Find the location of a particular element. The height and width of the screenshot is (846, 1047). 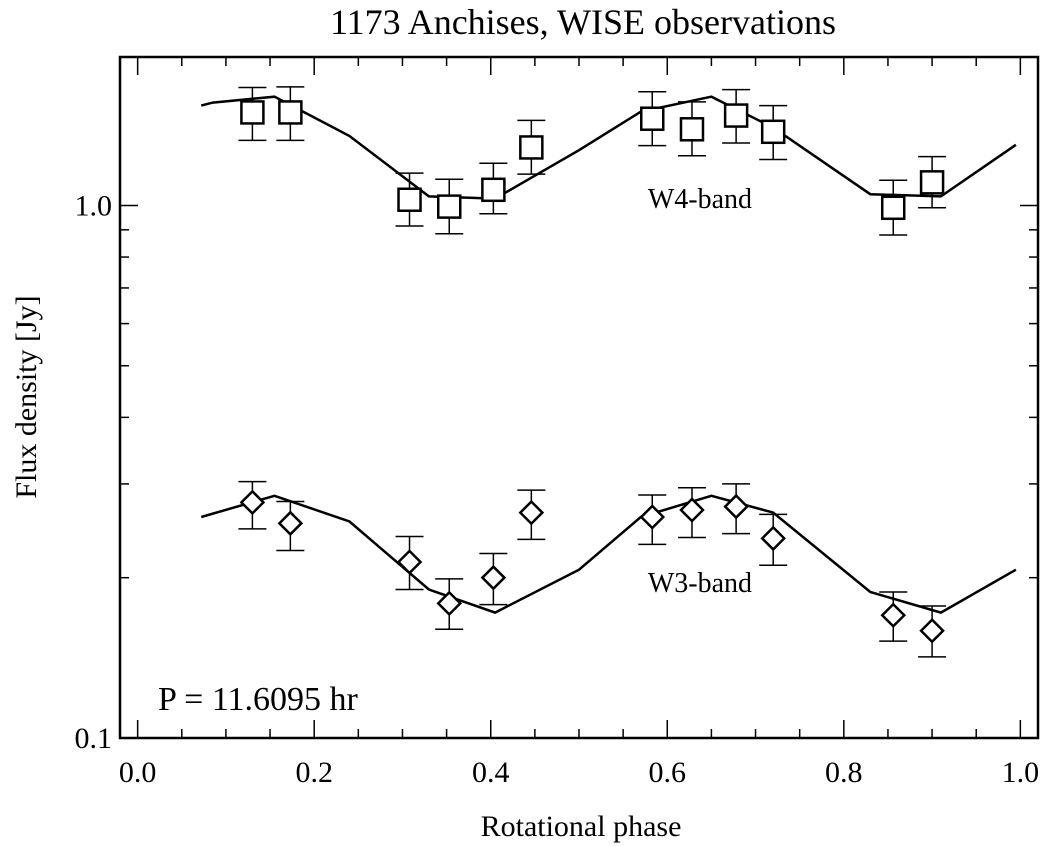

series-labels: W4-band W3-band is located at coordinates (700, 391).